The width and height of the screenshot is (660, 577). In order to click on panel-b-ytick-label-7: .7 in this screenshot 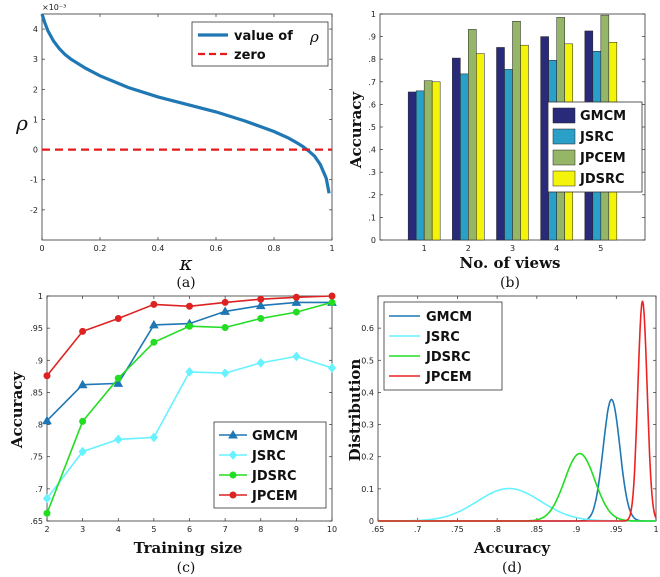, I will do `click(372, 82)`.